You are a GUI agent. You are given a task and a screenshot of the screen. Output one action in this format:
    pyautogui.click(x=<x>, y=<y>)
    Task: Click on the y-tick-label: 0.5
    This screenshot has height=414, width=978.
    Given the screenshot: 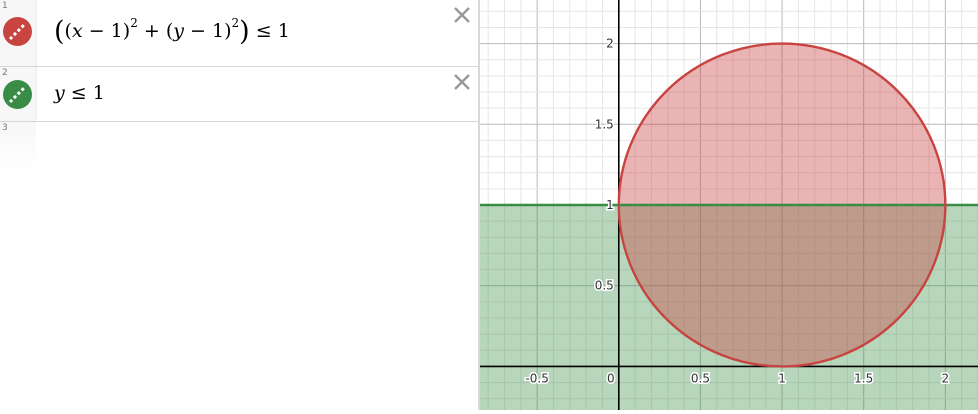 What is the action you would take?
    pyautogui.click(x=604, y=286)
    